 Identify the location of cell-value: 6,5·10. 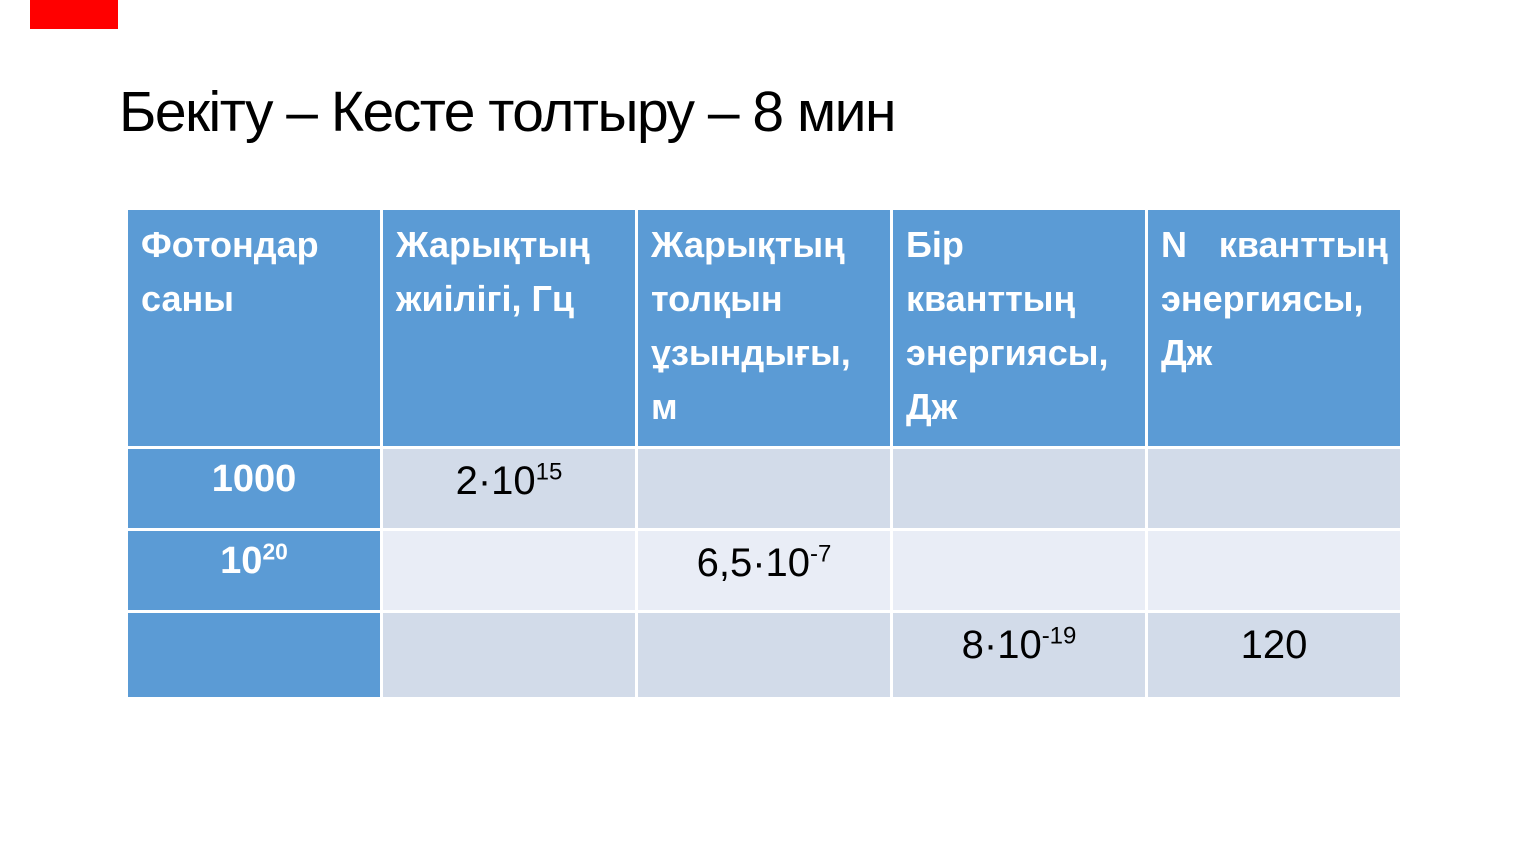
(753, 563).